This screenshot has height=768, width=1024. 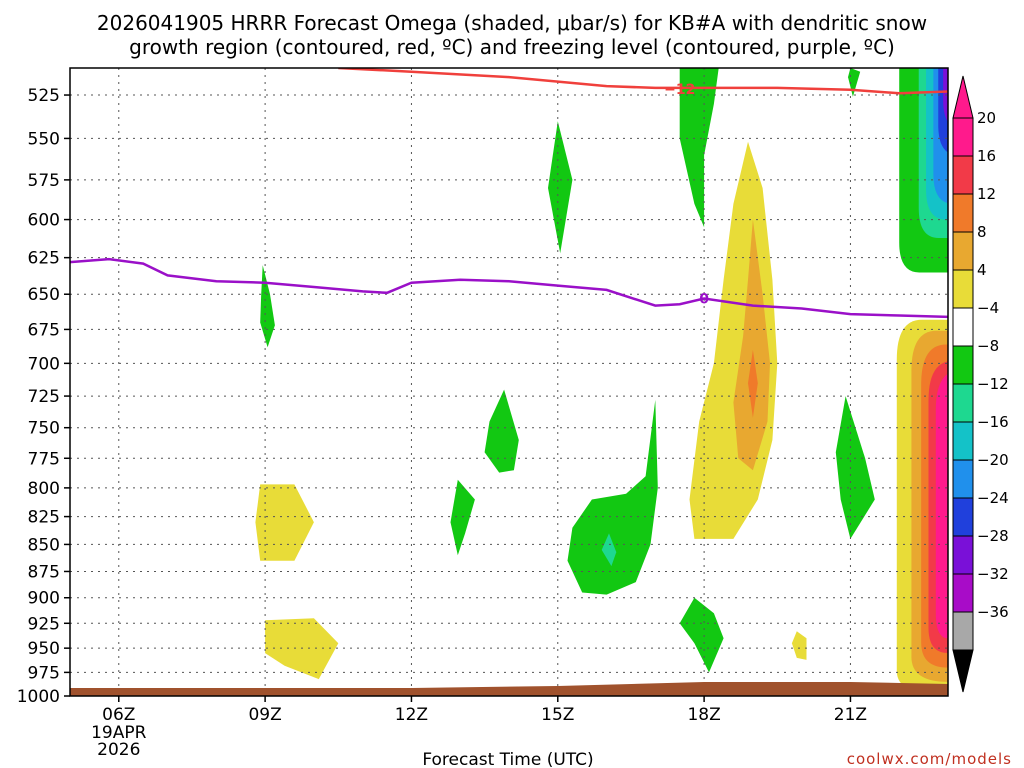 What do you see at coordinates (44, 572) in the screenshot?
I see `y-tick-label-14: 875` at bounding box center [44, 572].